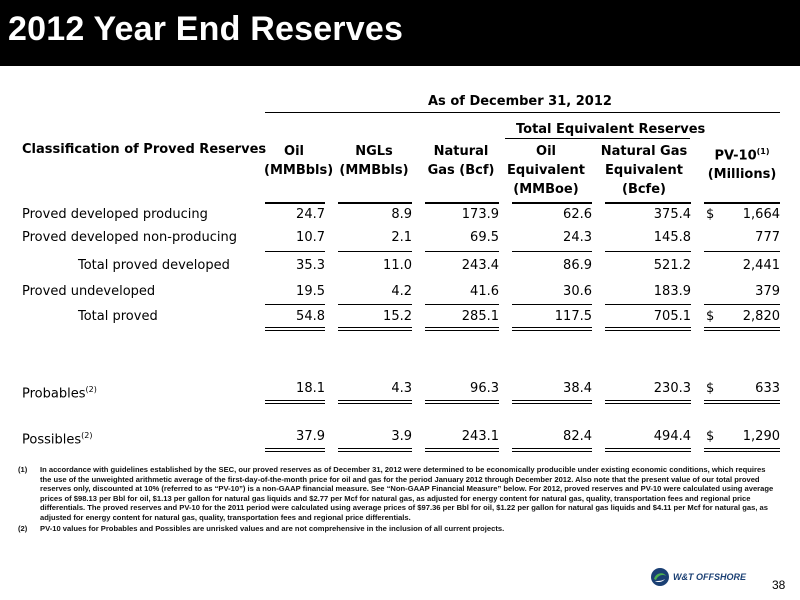  What do you see at coordinates (672, 214) in the screenshot?
I see `cell-gas-equivalent: 375.4` at bounding box center [672, 214].